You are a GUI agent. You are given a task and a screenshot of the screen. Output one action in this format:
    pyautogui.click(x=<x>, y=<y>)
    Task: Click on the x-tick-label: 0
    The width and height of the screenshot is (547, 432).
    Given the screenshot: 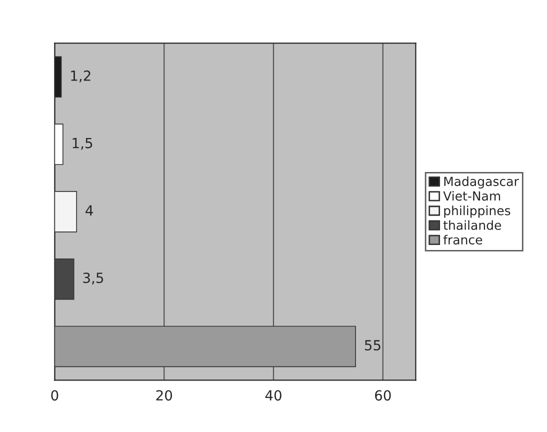 What is the action you would take?
    pyautogui.click(x=54, y=395)
    